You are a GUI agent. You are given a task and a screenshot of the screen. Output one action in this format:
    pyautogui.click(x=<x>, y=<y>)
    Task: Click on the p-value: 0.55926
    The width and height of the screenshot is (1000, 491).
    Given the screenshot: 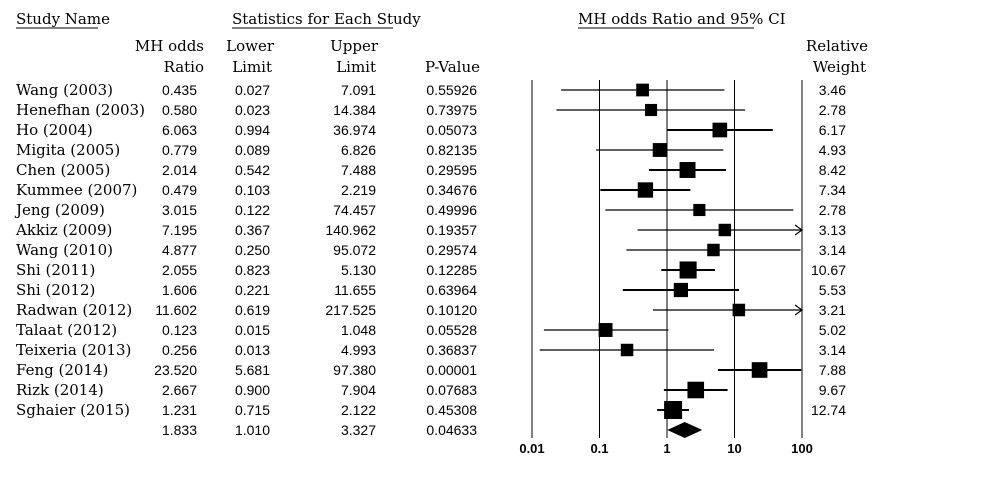 What is the action you would take?
    pyautogui.click(x=451, y=90)
    